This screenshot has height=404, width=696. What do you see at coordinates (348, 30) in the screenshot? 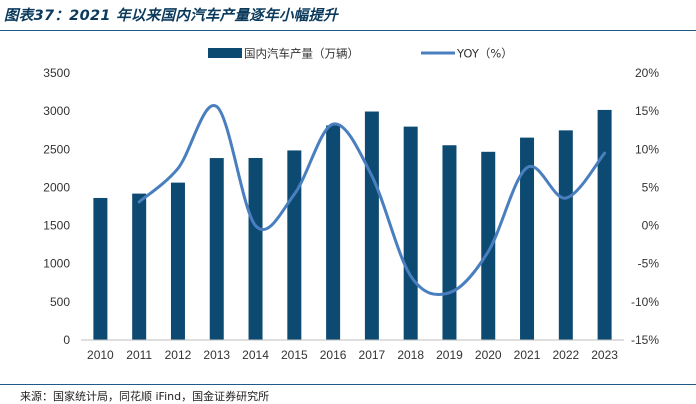
I see `title-divider` at bounding box center [348, 30].